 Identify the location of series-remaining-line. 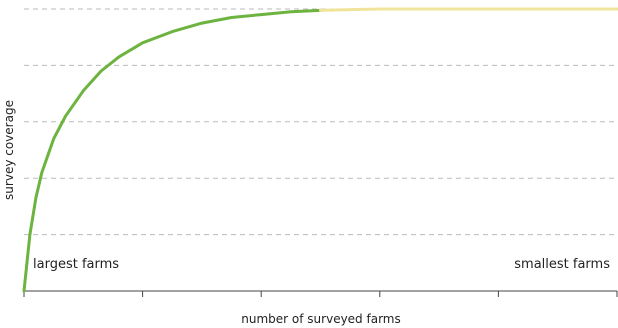
(468, 9).